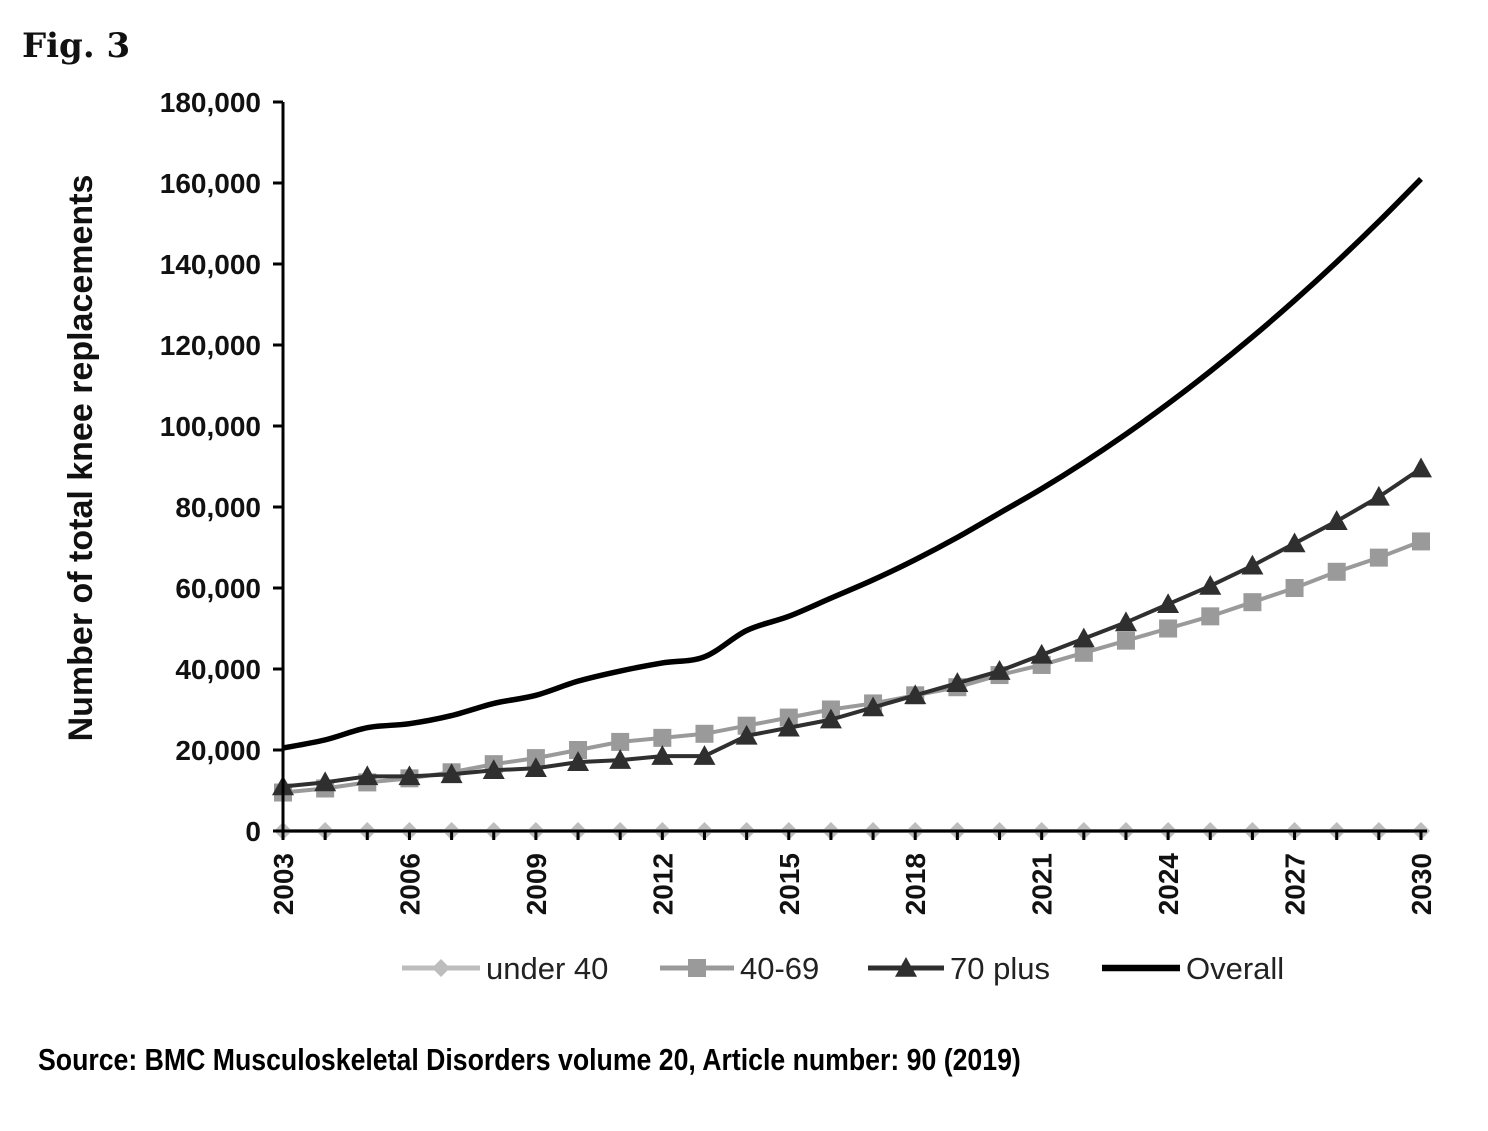 This screenshot has height=1131, width=1488. I want to click on figure-label: Fig. 3, so click(76, 46).